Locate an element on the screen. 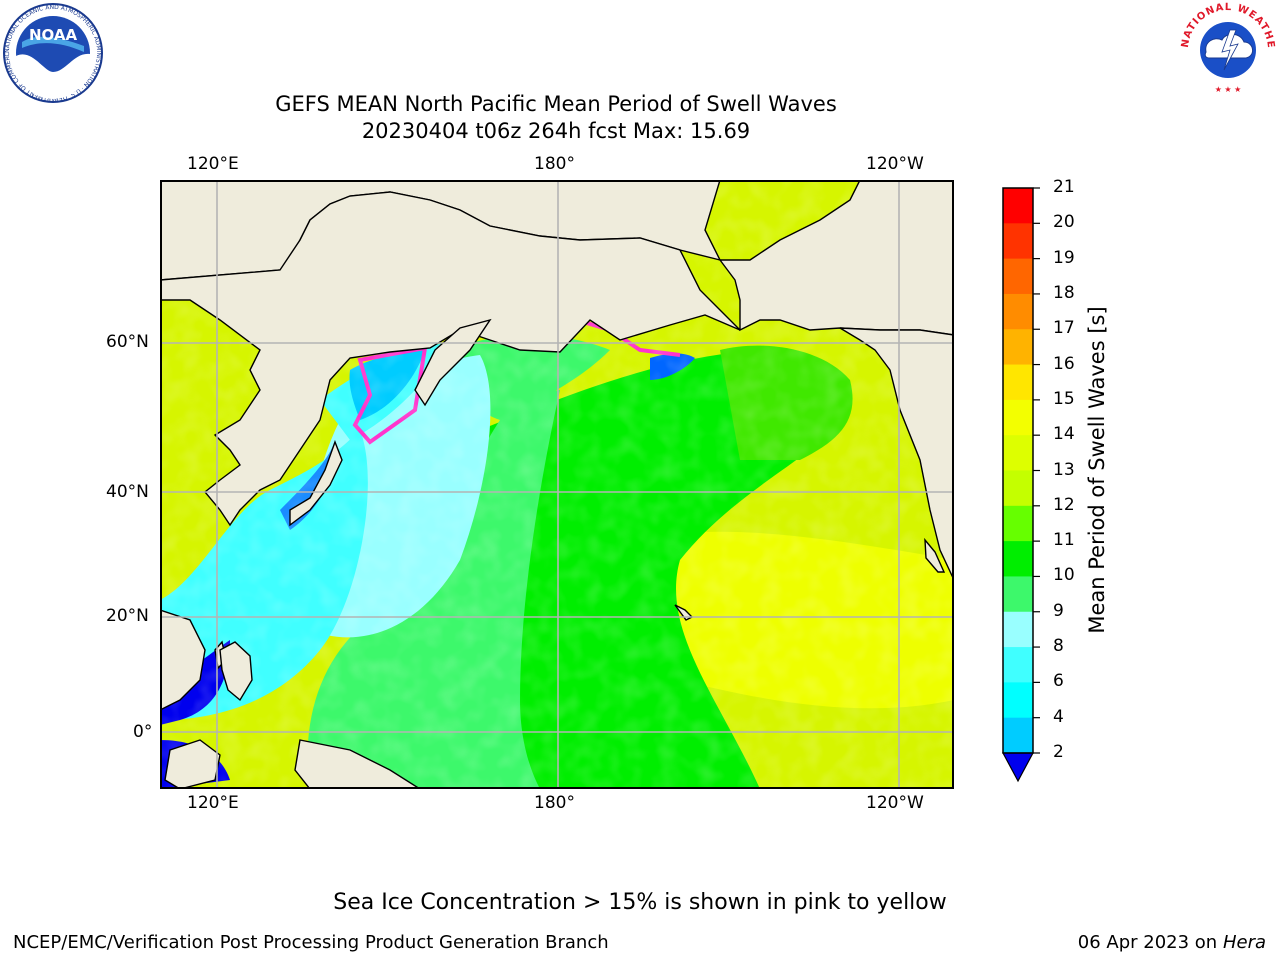  colorbar-tick-label: 8 is located at coordinates (1058, 646).